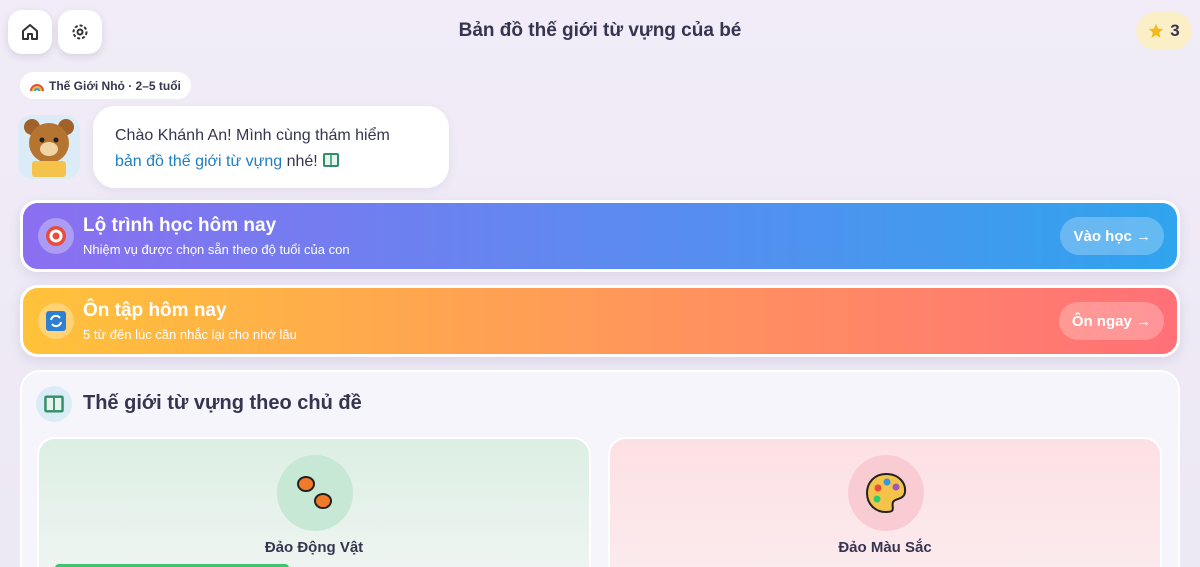  I want to click on target-icon, so click(56, 236).